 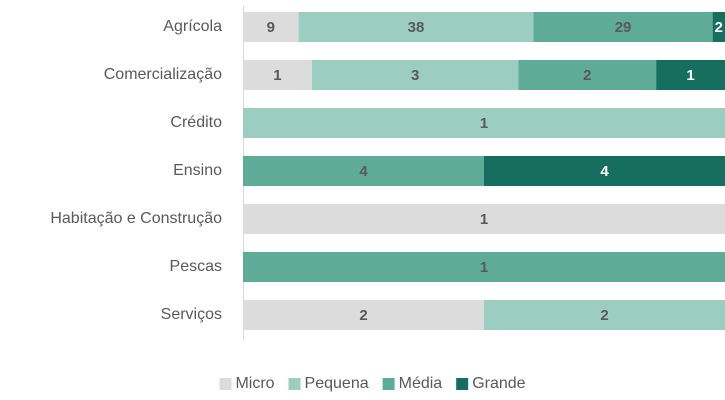 What do you see at coordinates (337, 383) in the screenshot?
I see `legend-label: Pequena` at bounding box center [337, 383].